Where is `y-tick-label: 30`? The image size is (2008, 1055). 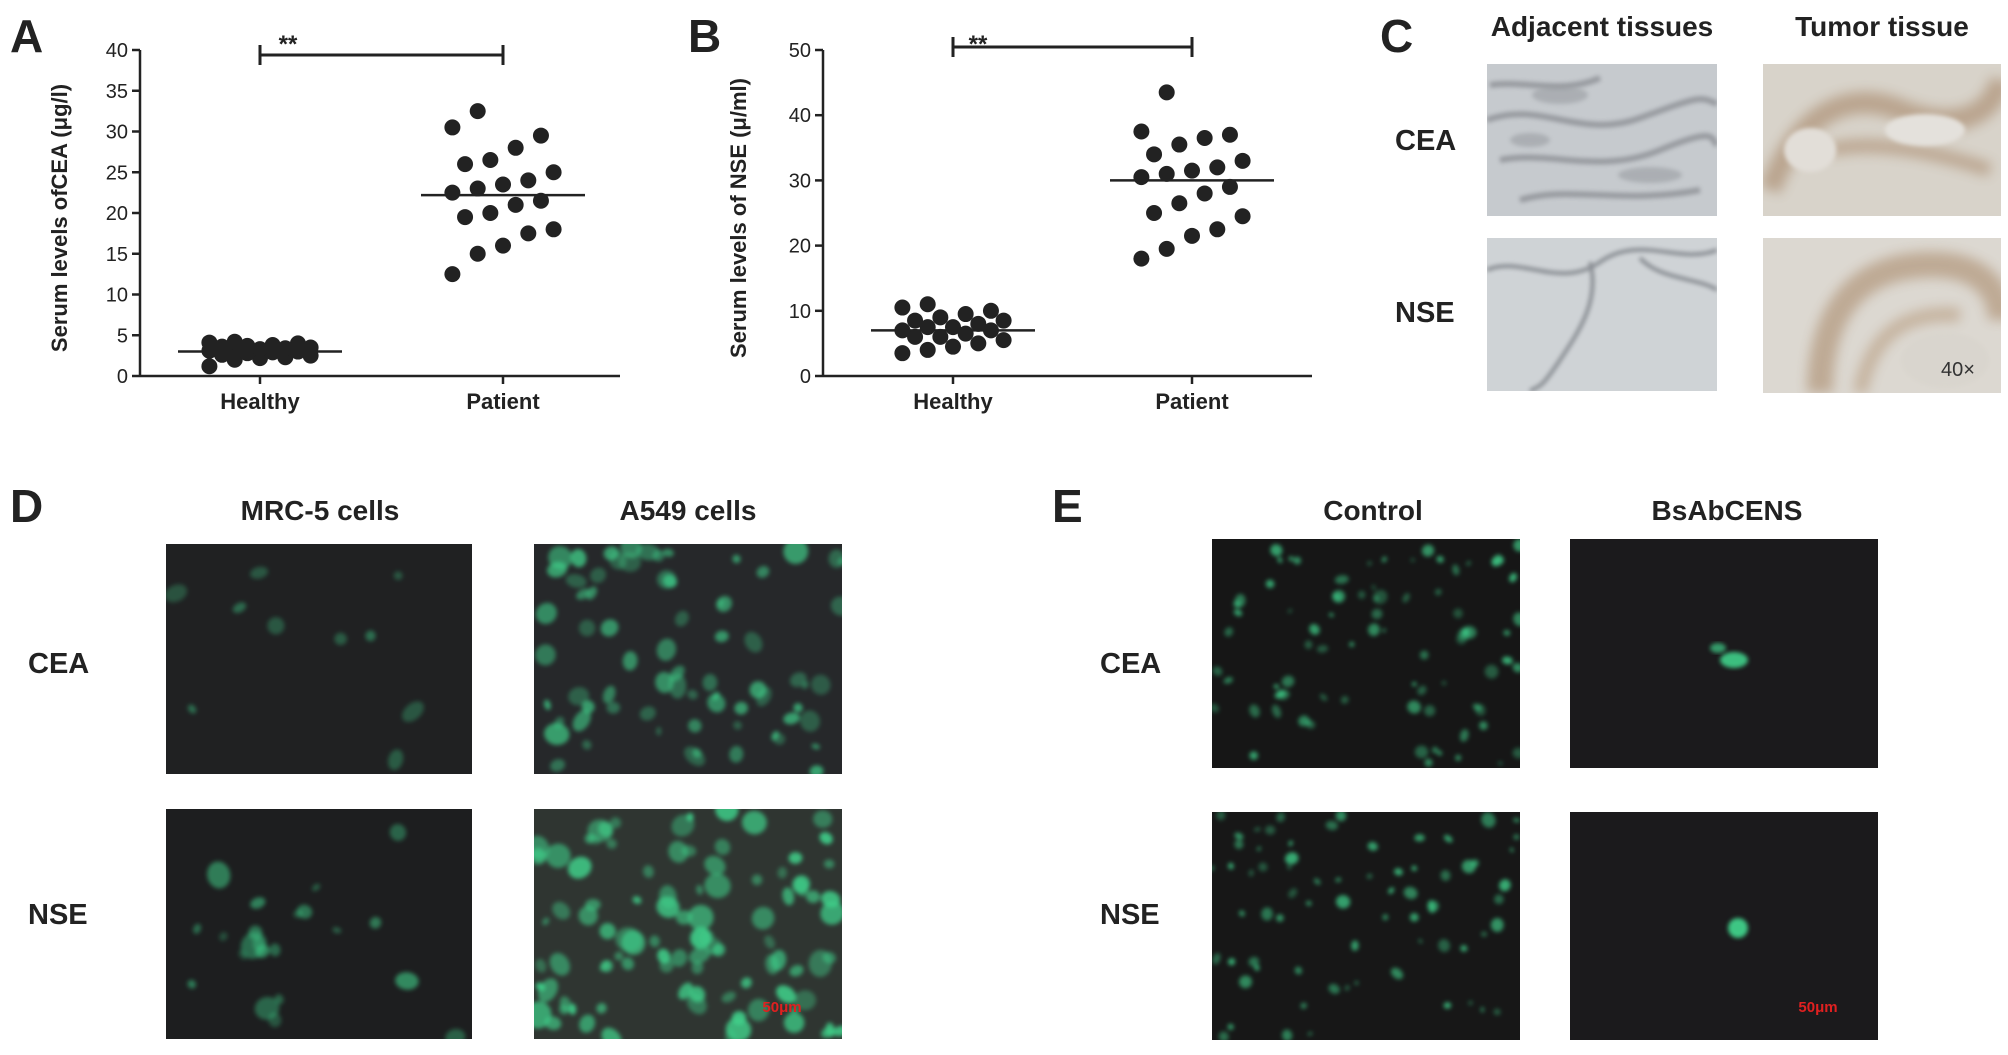
y-tick-label: 30 is located at coordinates (800, 181).